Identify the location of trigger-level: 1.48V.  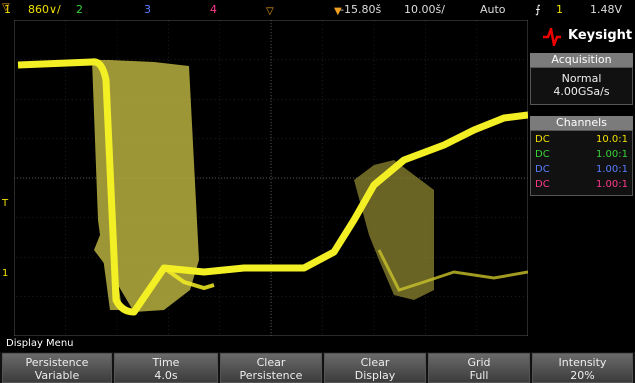
(606, 9).